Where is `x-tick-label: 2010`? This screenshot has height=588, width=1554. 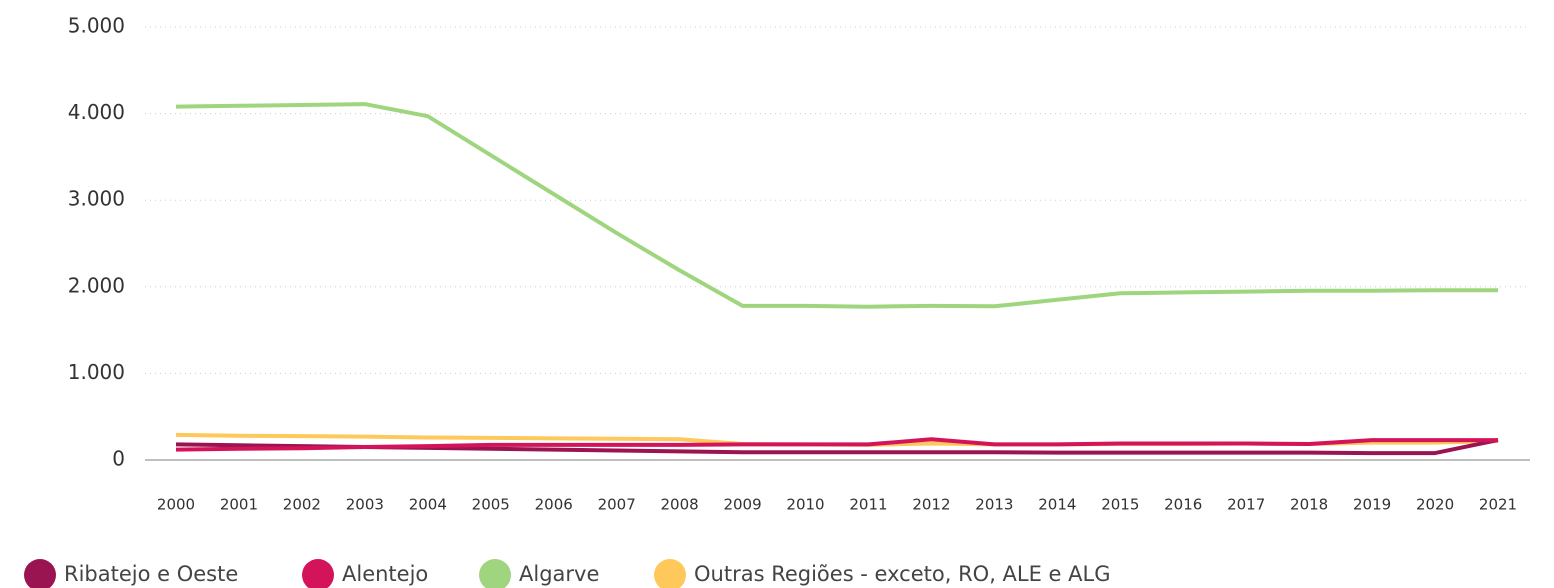 x-tick-label: 2010 is located at coordinates (805, 505).